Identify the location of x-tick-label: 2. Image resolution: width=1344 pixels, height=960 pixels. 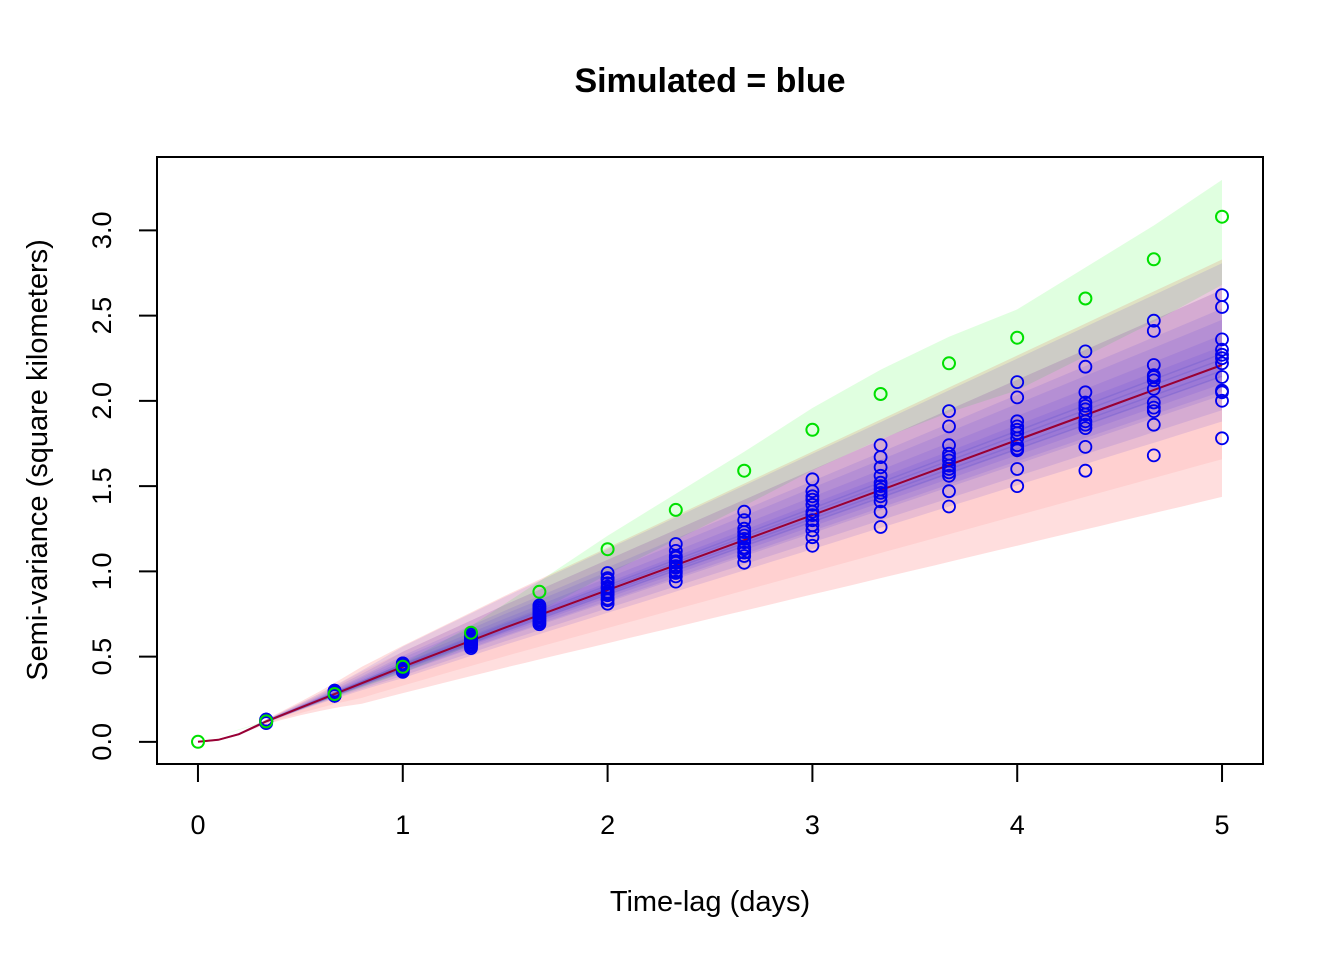
(607, 825).